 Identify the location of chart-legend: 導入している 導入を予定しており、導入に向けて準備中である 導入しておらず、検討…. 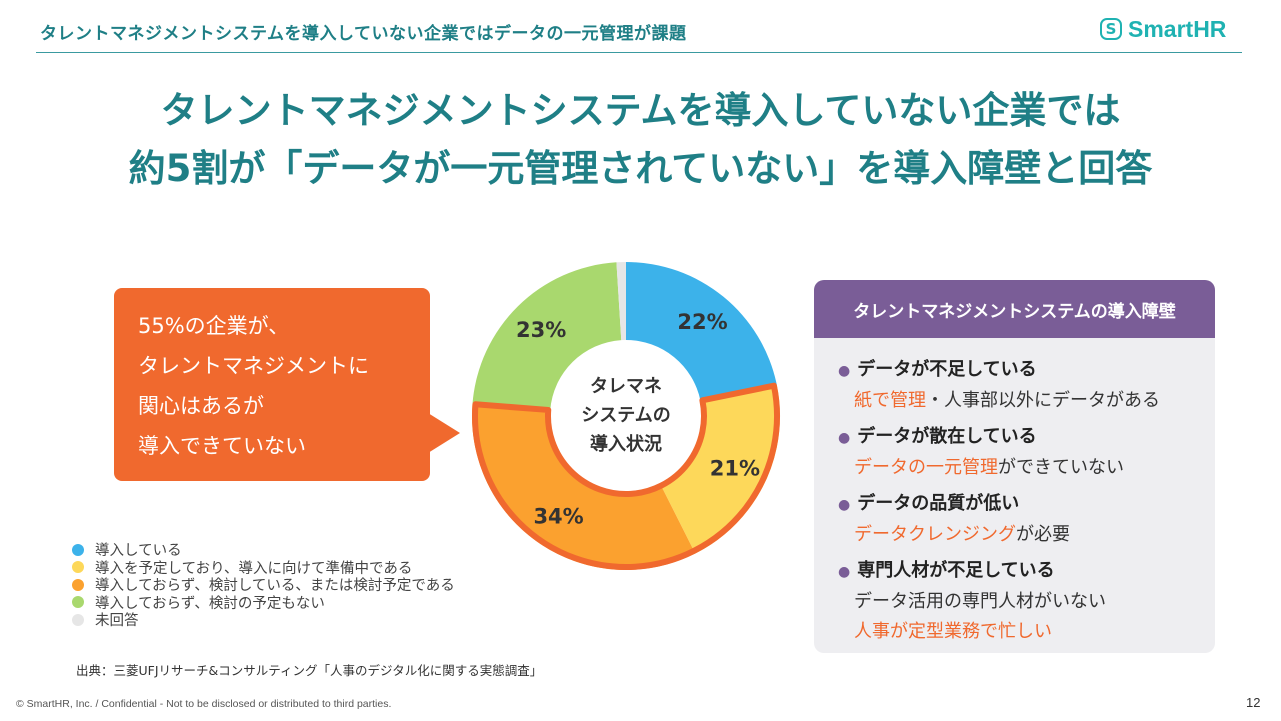
(263, 585).